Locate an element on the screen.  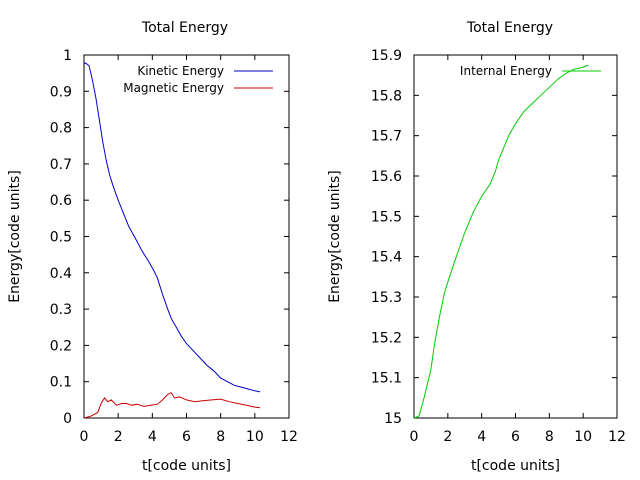
y-tick-label: 1 is located at coordinates (67, 56).